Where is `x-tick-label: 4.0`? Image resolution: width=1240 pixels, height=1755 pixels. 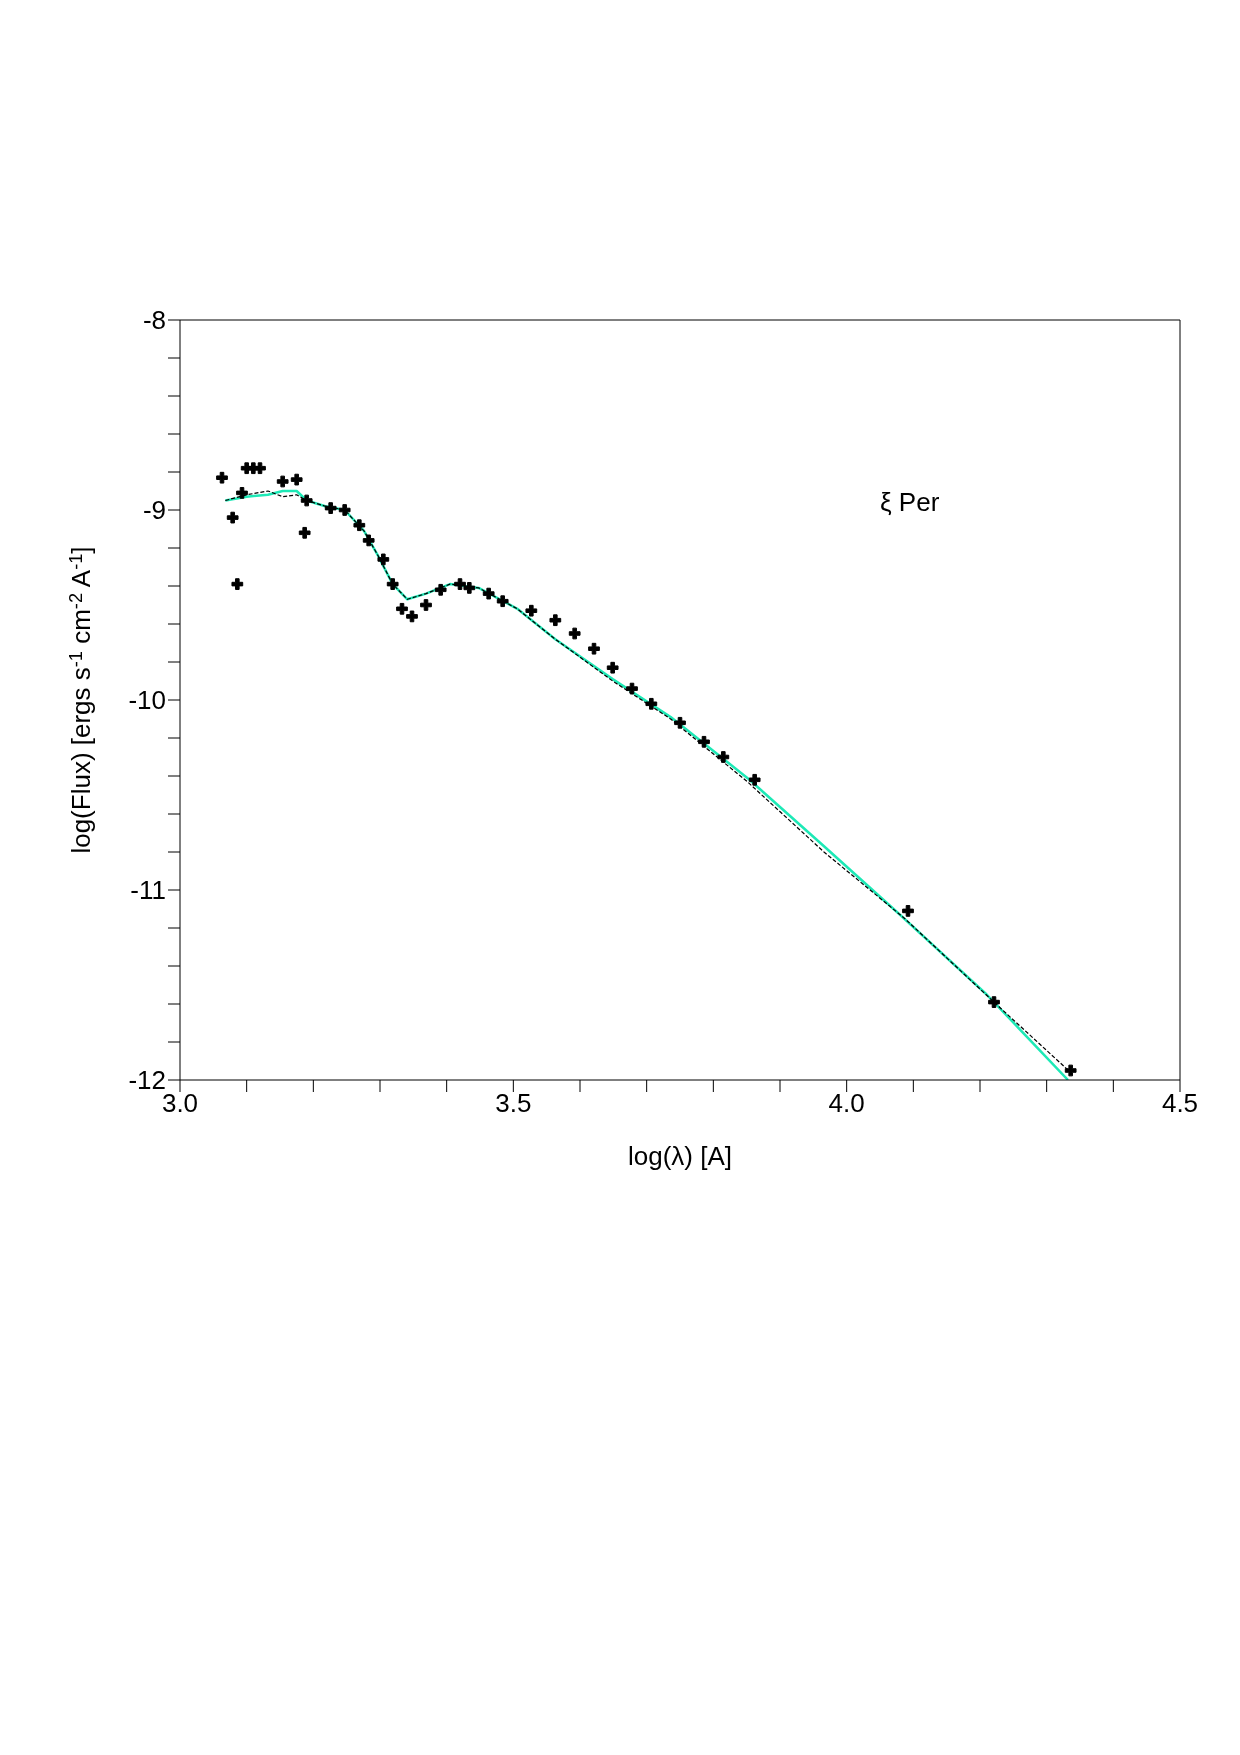 x-tick-label: 4.0 is located at coordinates (846, 1103).